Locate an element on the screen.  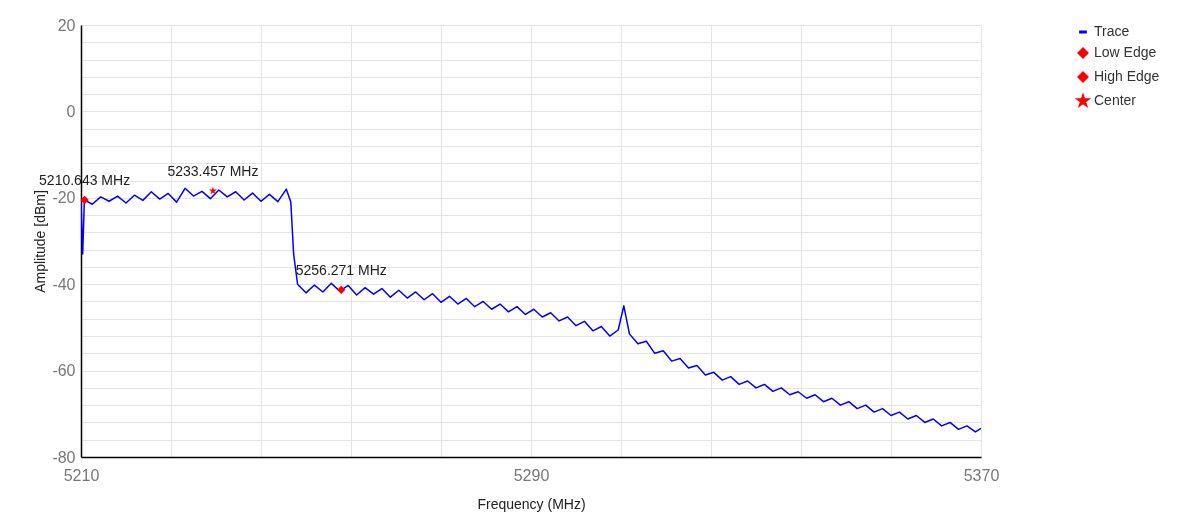
y-tick-label: 0 is located at coordinates (71, 111).